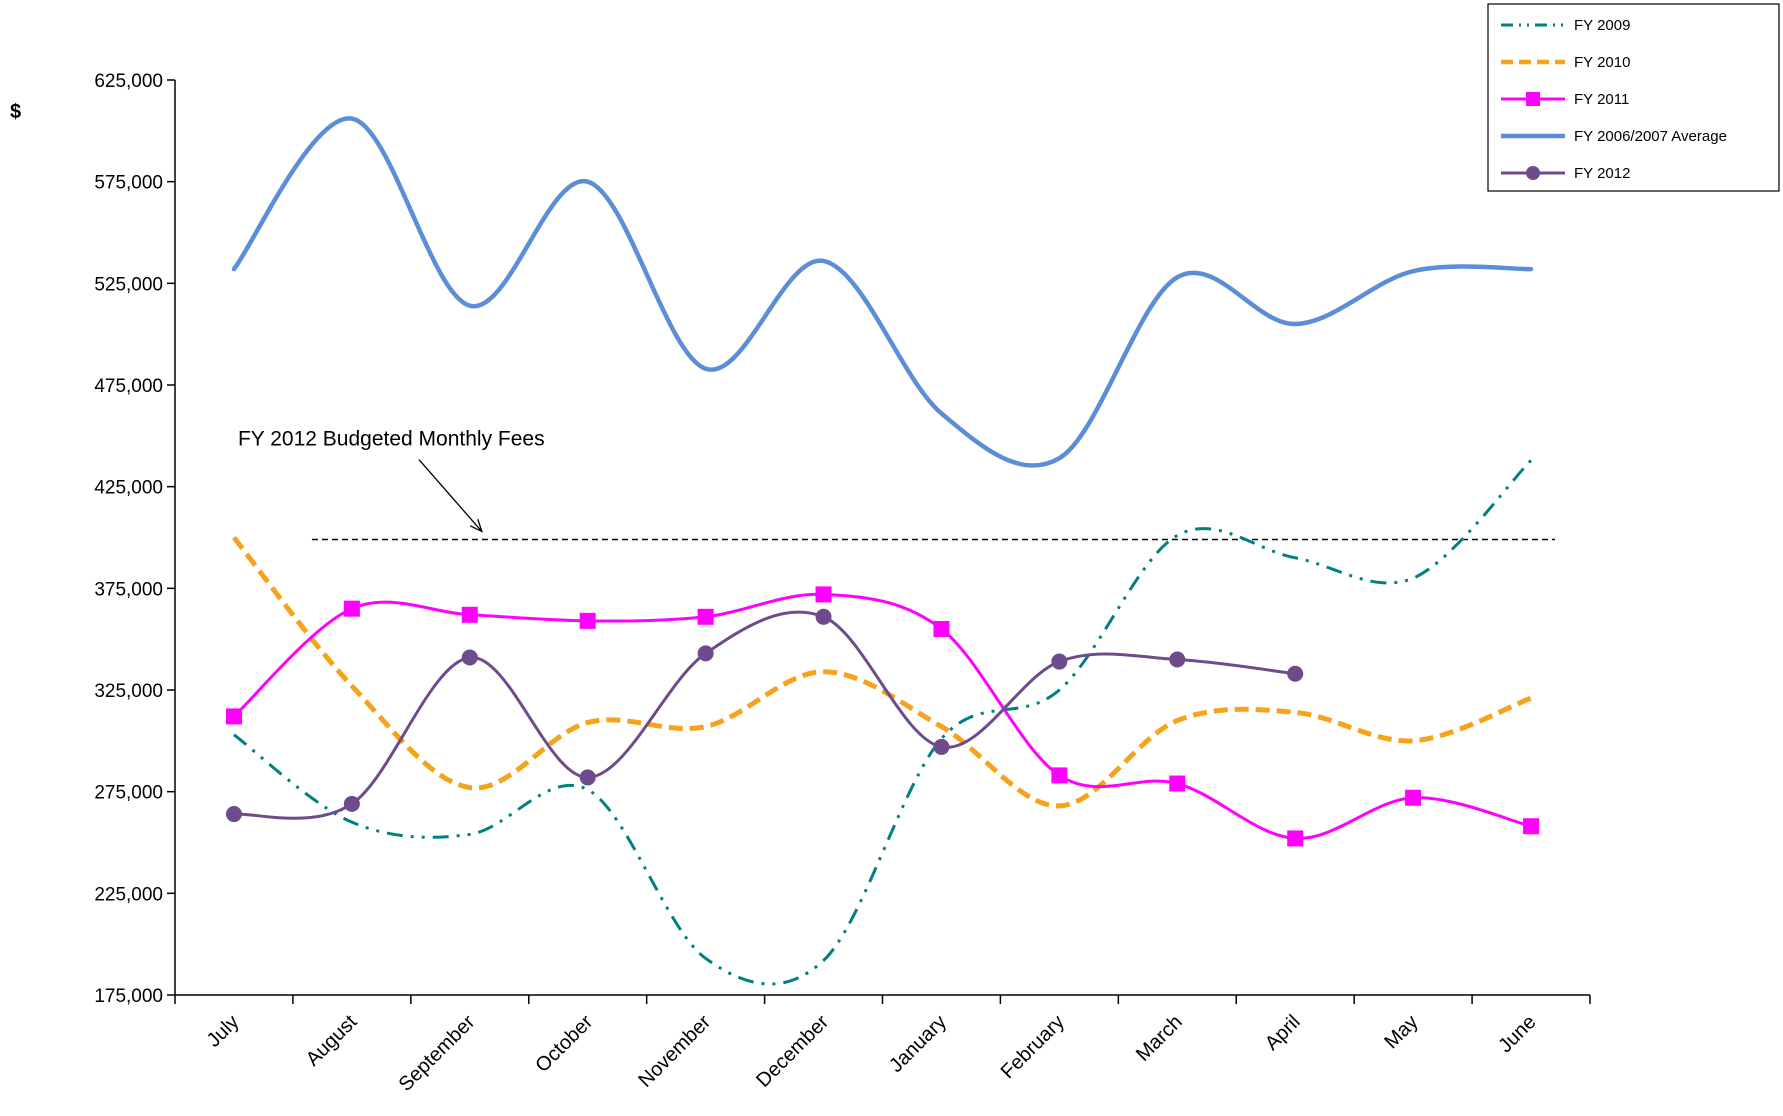  What do you see at coordinates (15, 112) in the screenshot?
I see `y-axis-label: $` at bounding box center [15, 112].